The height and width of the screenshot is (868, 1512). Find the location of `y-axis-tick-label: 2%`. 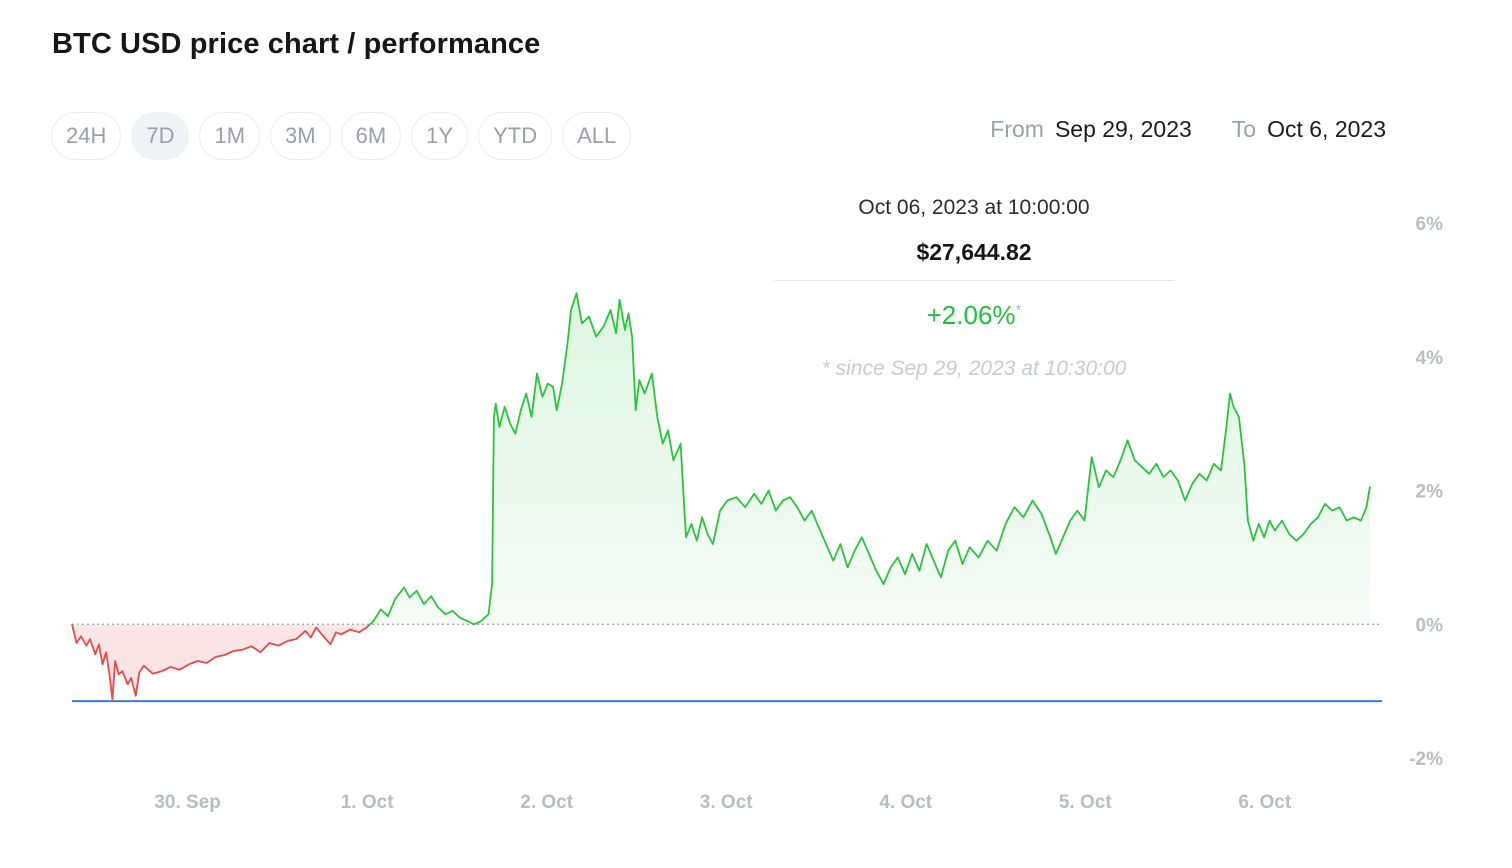

y-axis-tick-label: 2% is located at coordinates (1430, 492).